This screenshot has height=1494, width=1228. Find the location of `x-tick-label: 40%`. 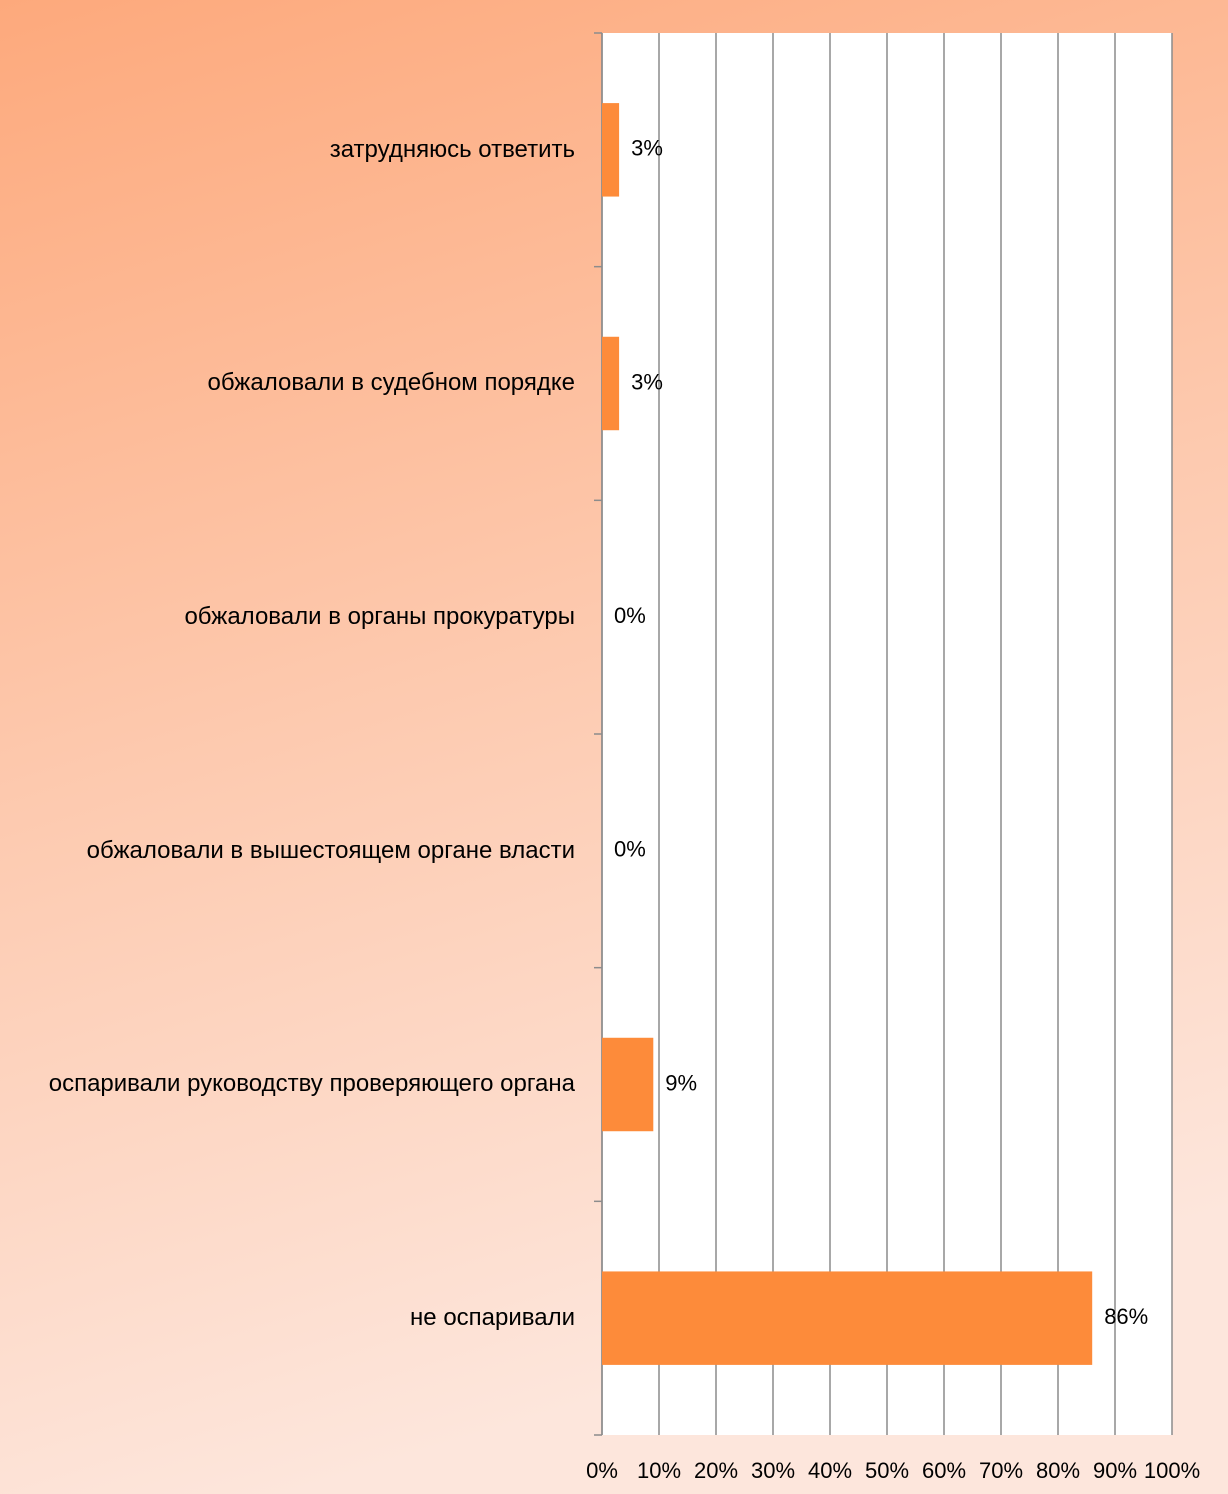

x-tick-label: 40% is located at coordinates (830, 1470).